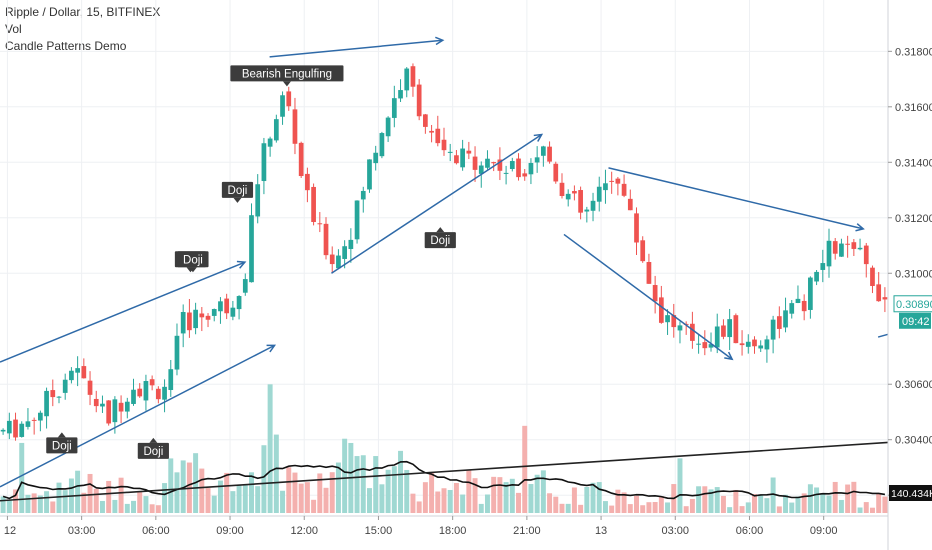 Image resolution: width=932 pixels, height=550 pixels. What do you see at coordinates (913, 163) in the screenshot?
I see `price-axis-tick-label: 0.31400` at bounding box center [913, 163].